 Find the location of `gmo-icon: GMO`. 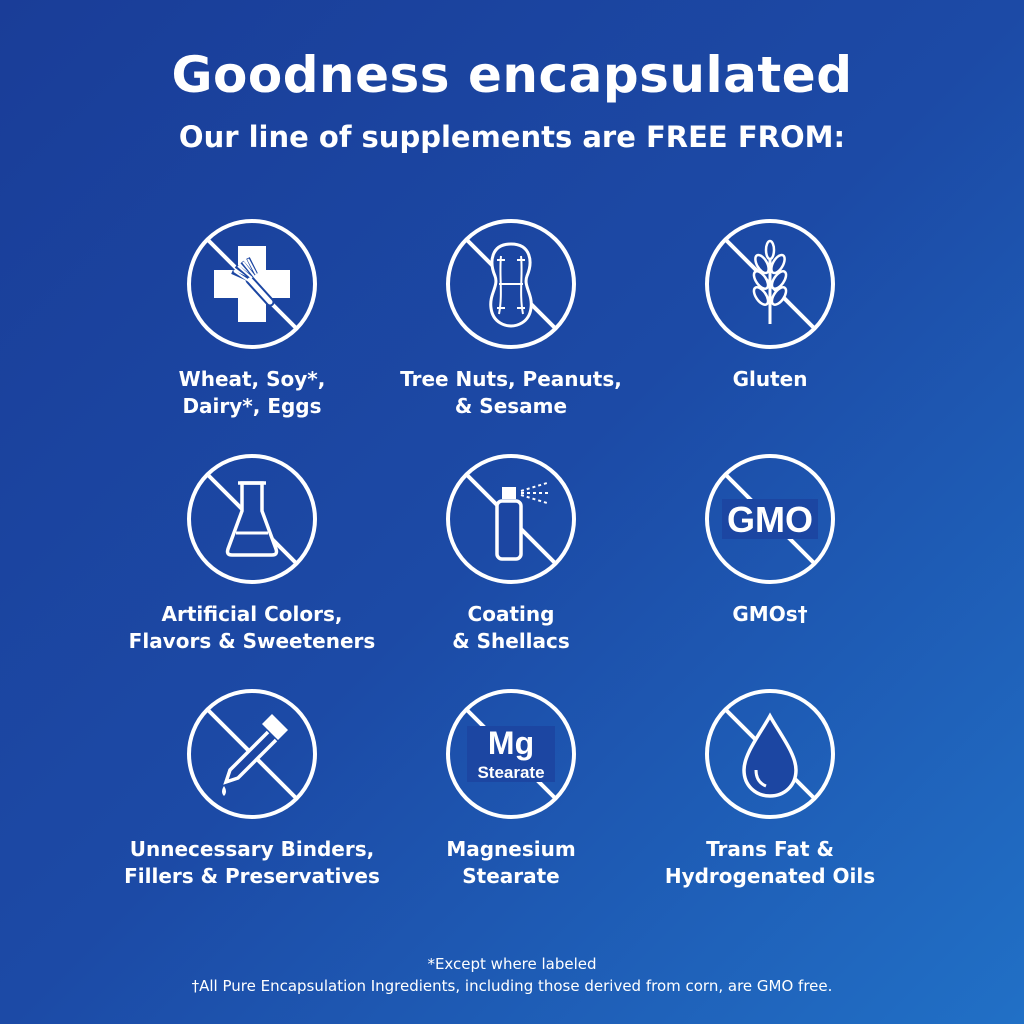

gmo-icon: GMO is located at coordinates (770, 519).